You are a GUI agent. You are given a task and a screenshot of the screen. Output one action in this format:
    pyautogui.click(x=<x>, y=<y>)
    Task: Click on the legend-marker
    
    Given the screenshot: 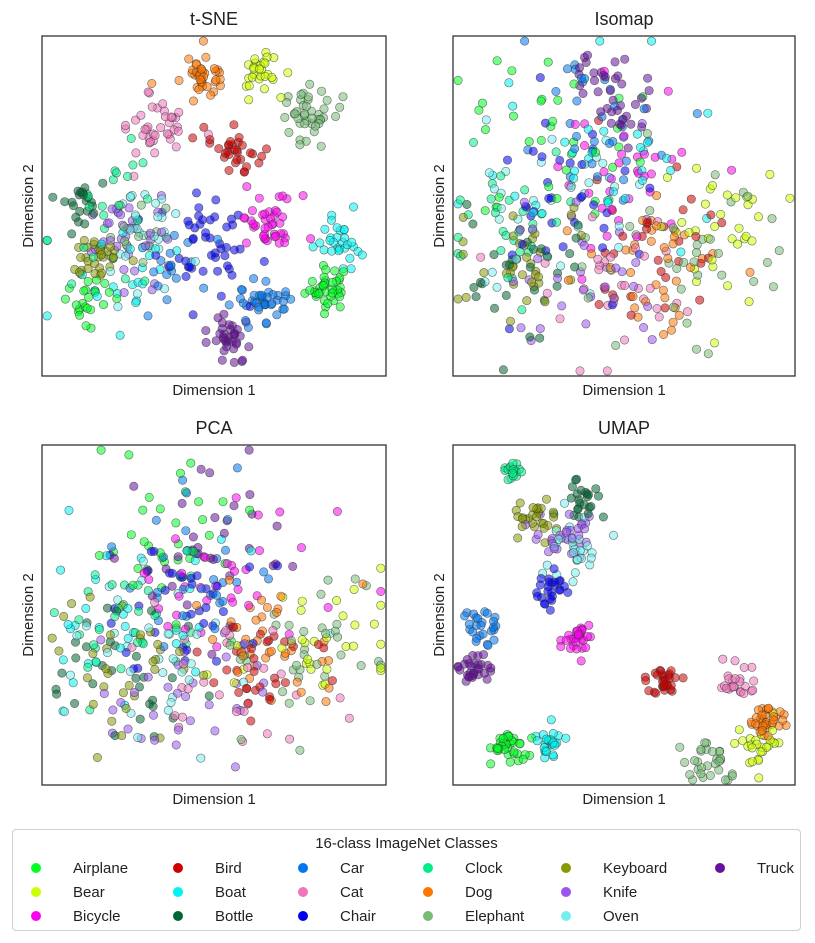 What is the action you would take?
    pyautogui.click(x=303, y=892)
    